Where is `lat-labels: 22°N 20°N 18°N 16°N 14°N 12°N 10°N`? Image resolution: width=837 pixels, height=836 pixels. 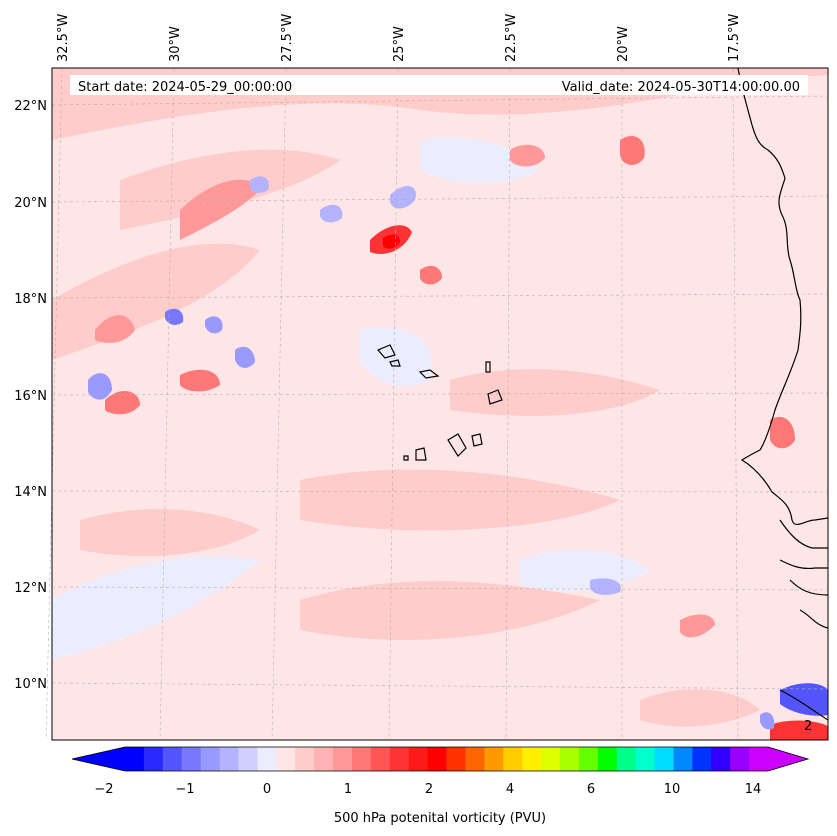
lat-labels: 22°N 20°N 18°N 16°N 14°N 12°N 10°N is located at coordinates (30, 395).